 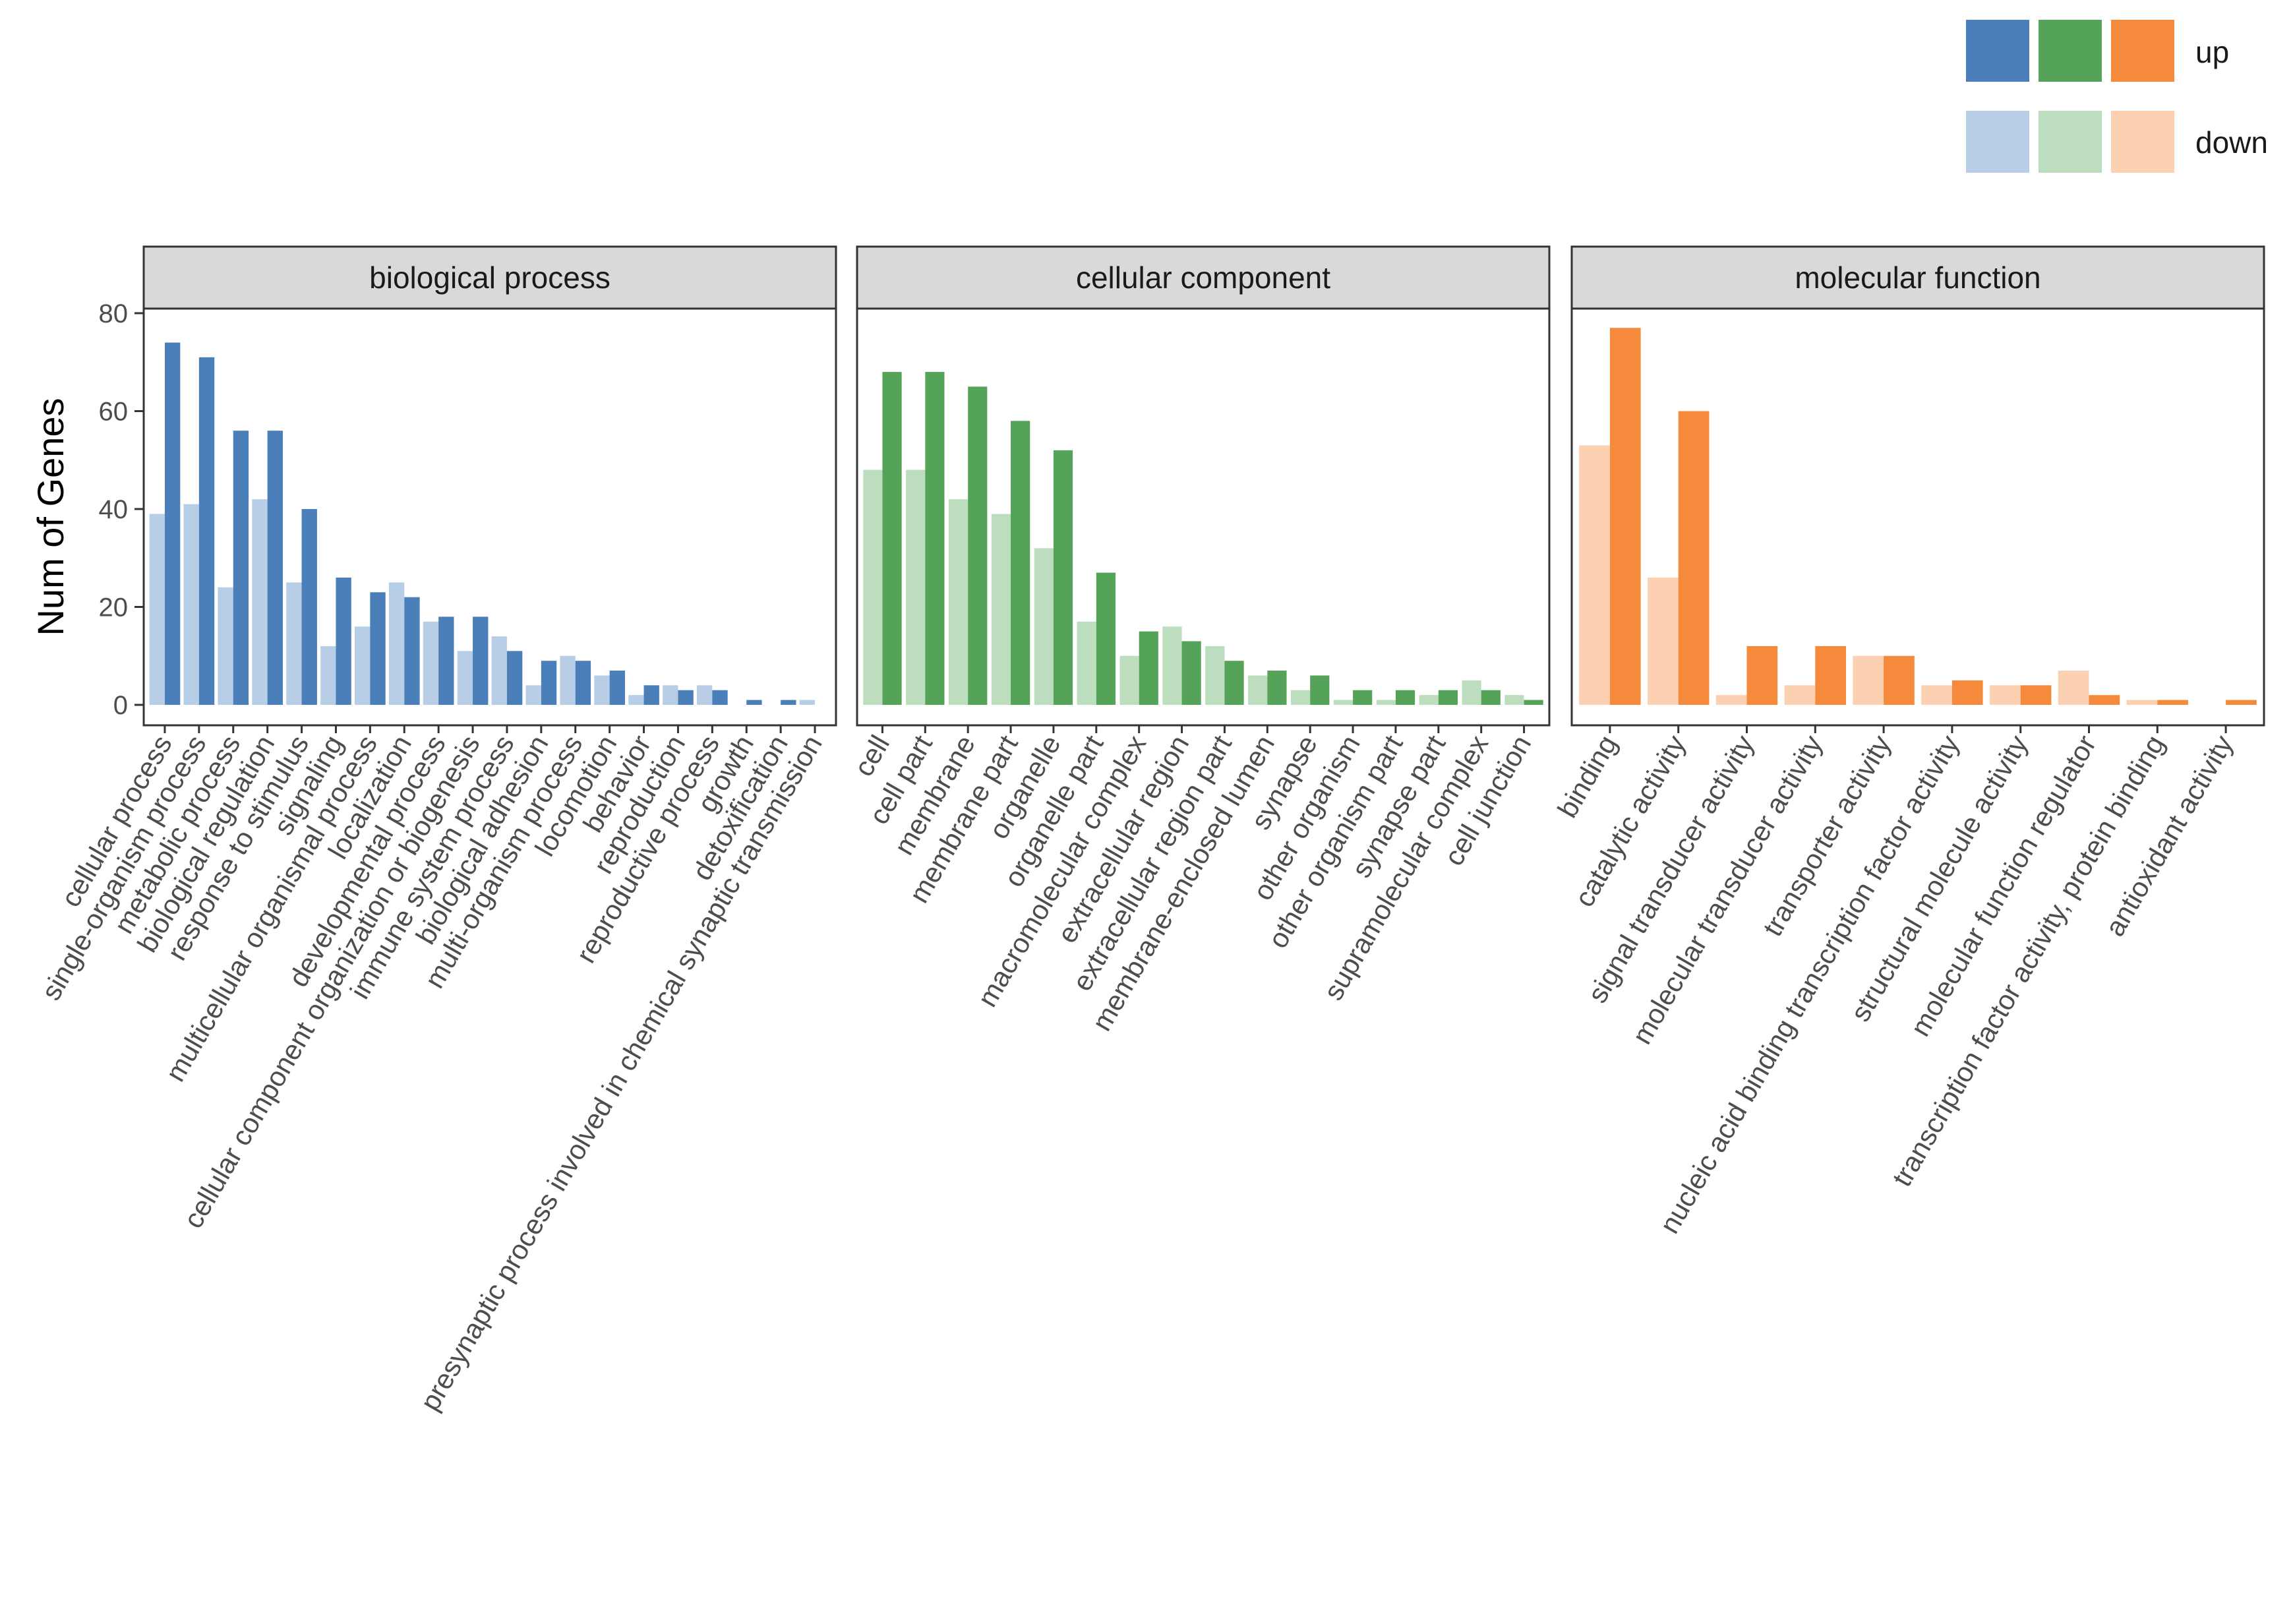 I want to click on category-label: binding, so click(x=1587, y=776).